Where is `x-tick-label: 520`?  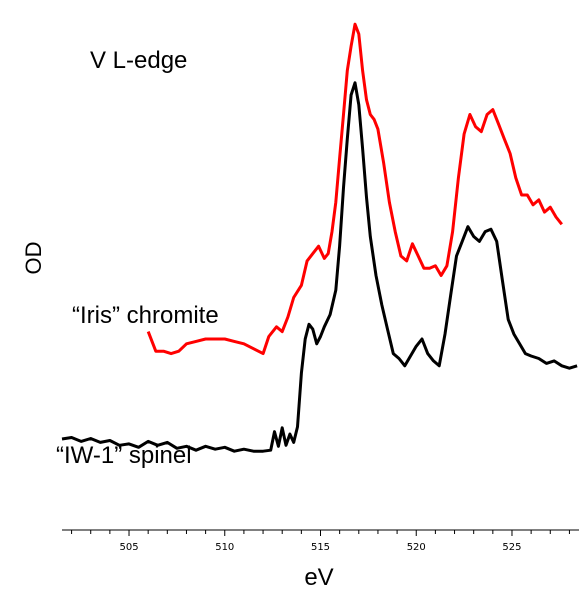
x-tick-label: 520 is located at coordinates (416, 547).